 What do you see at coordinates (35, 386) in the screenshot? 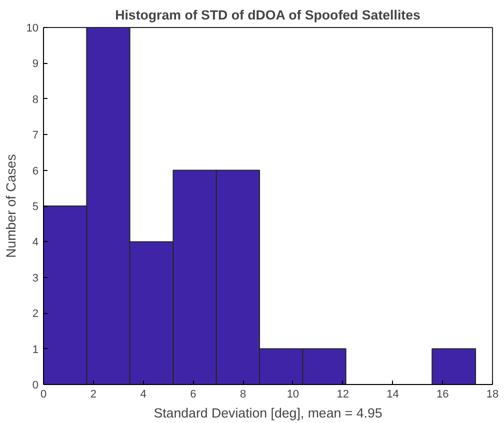
I see `y-tick-label: 0` at bounding box center [35, 386].